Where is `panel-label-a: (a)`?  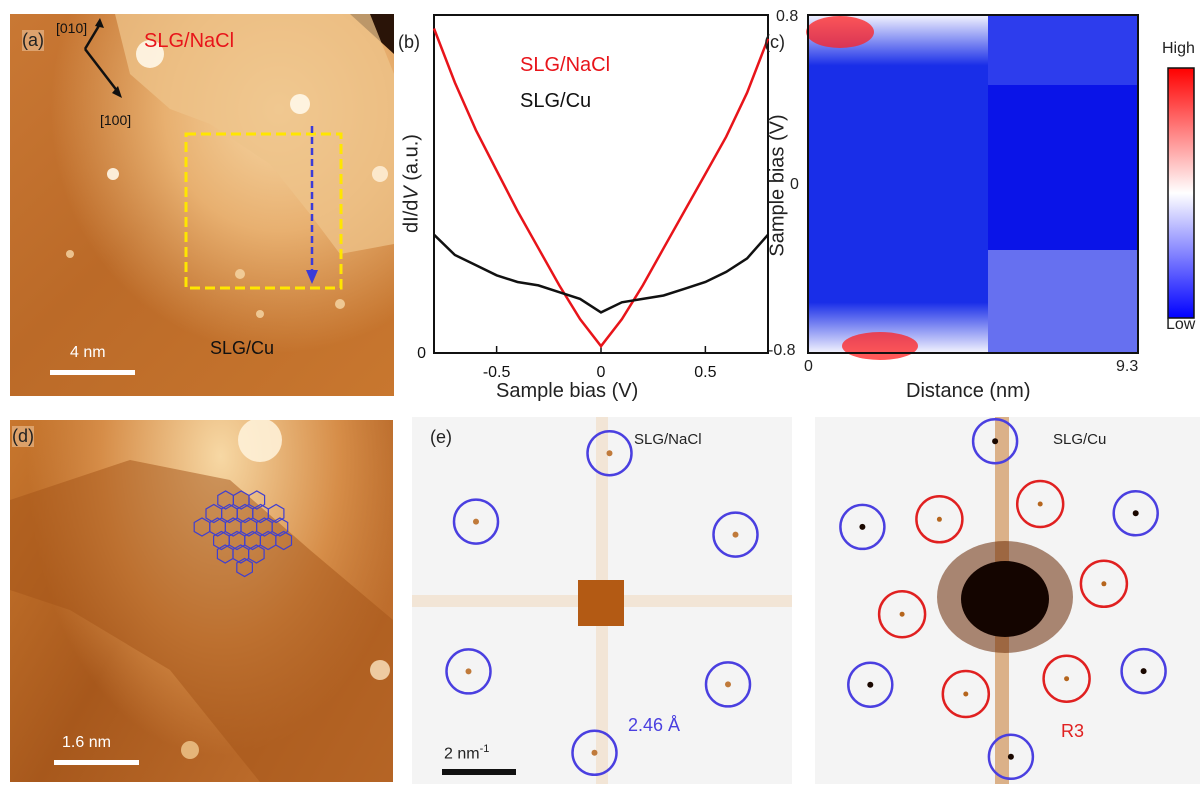 panel-label-a: (a) is located at coordinates (33, 40).